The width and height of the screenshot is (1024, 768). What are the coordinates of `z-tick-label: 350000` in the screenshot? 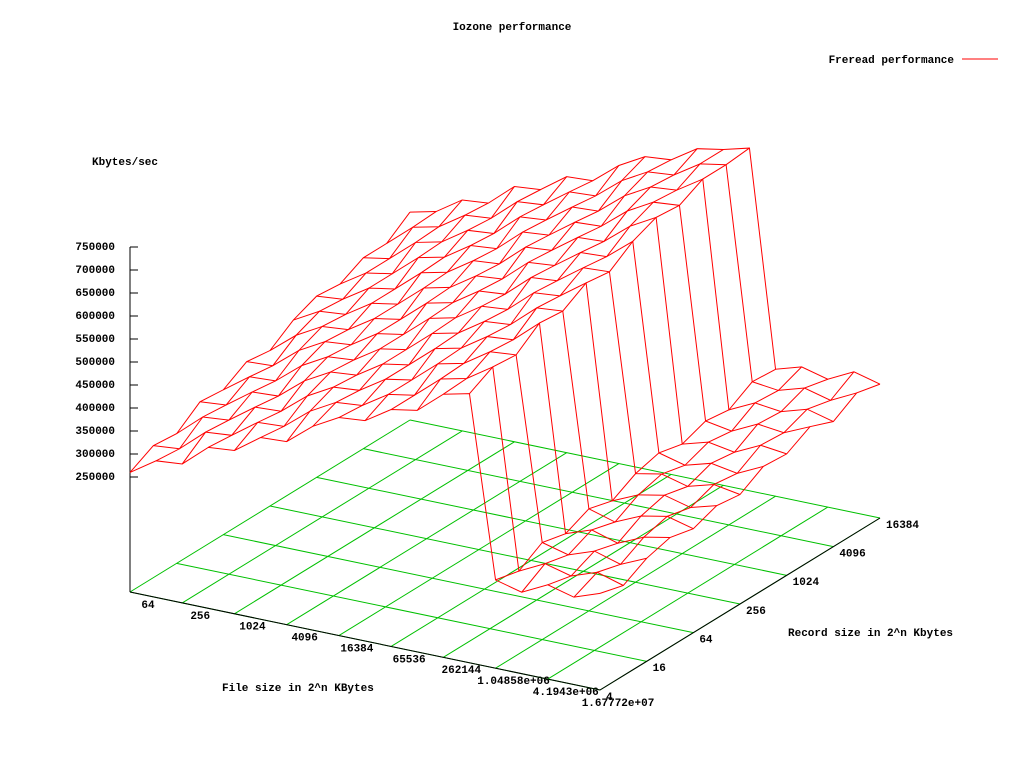 It's located at (95, 432).